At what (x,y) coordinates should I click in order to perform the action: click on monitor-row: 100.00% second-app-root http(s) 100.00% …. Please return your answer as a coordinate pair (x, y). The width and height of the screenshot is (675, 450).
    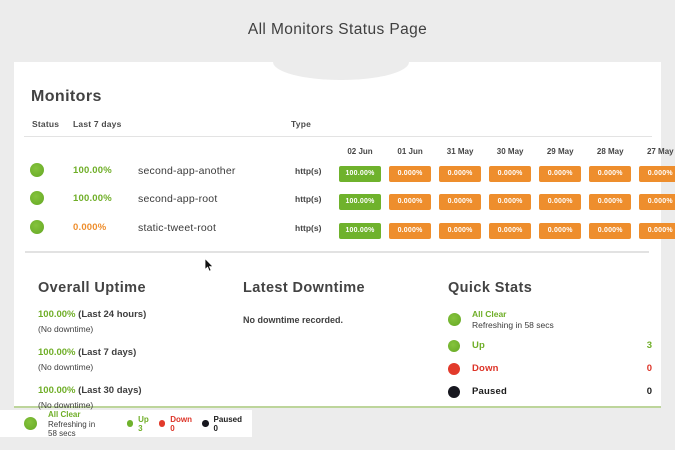
    Looking at the image, I should click on (344, 200).